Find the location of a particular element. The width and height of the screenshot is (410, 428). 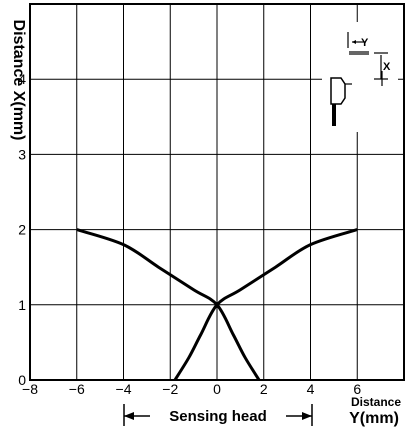

inset-x-label: X is located at coordinates (387, 67).